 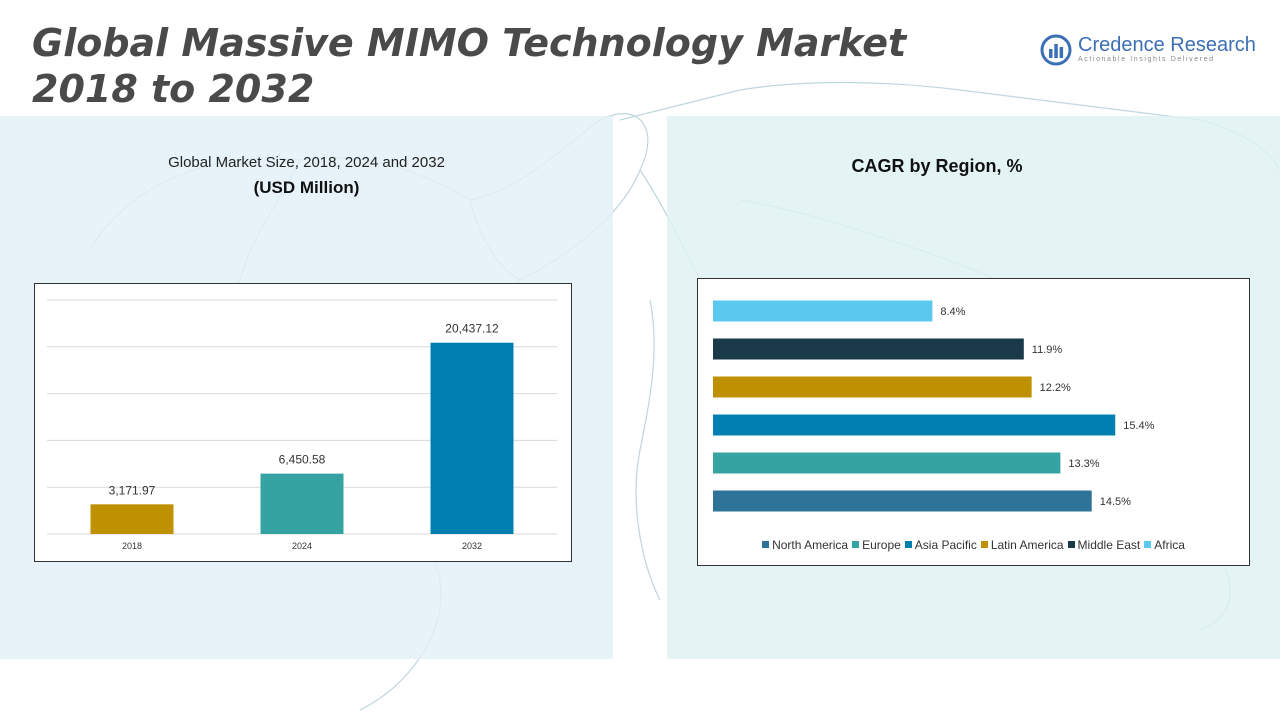 What do you see at coordinates (934, 406) in the screenshot?
I see `cagr-chart-svg: 14.5% 13.3% 15.4% 12.2% 11.9% 8.4%` at bounding box center [934, 406].